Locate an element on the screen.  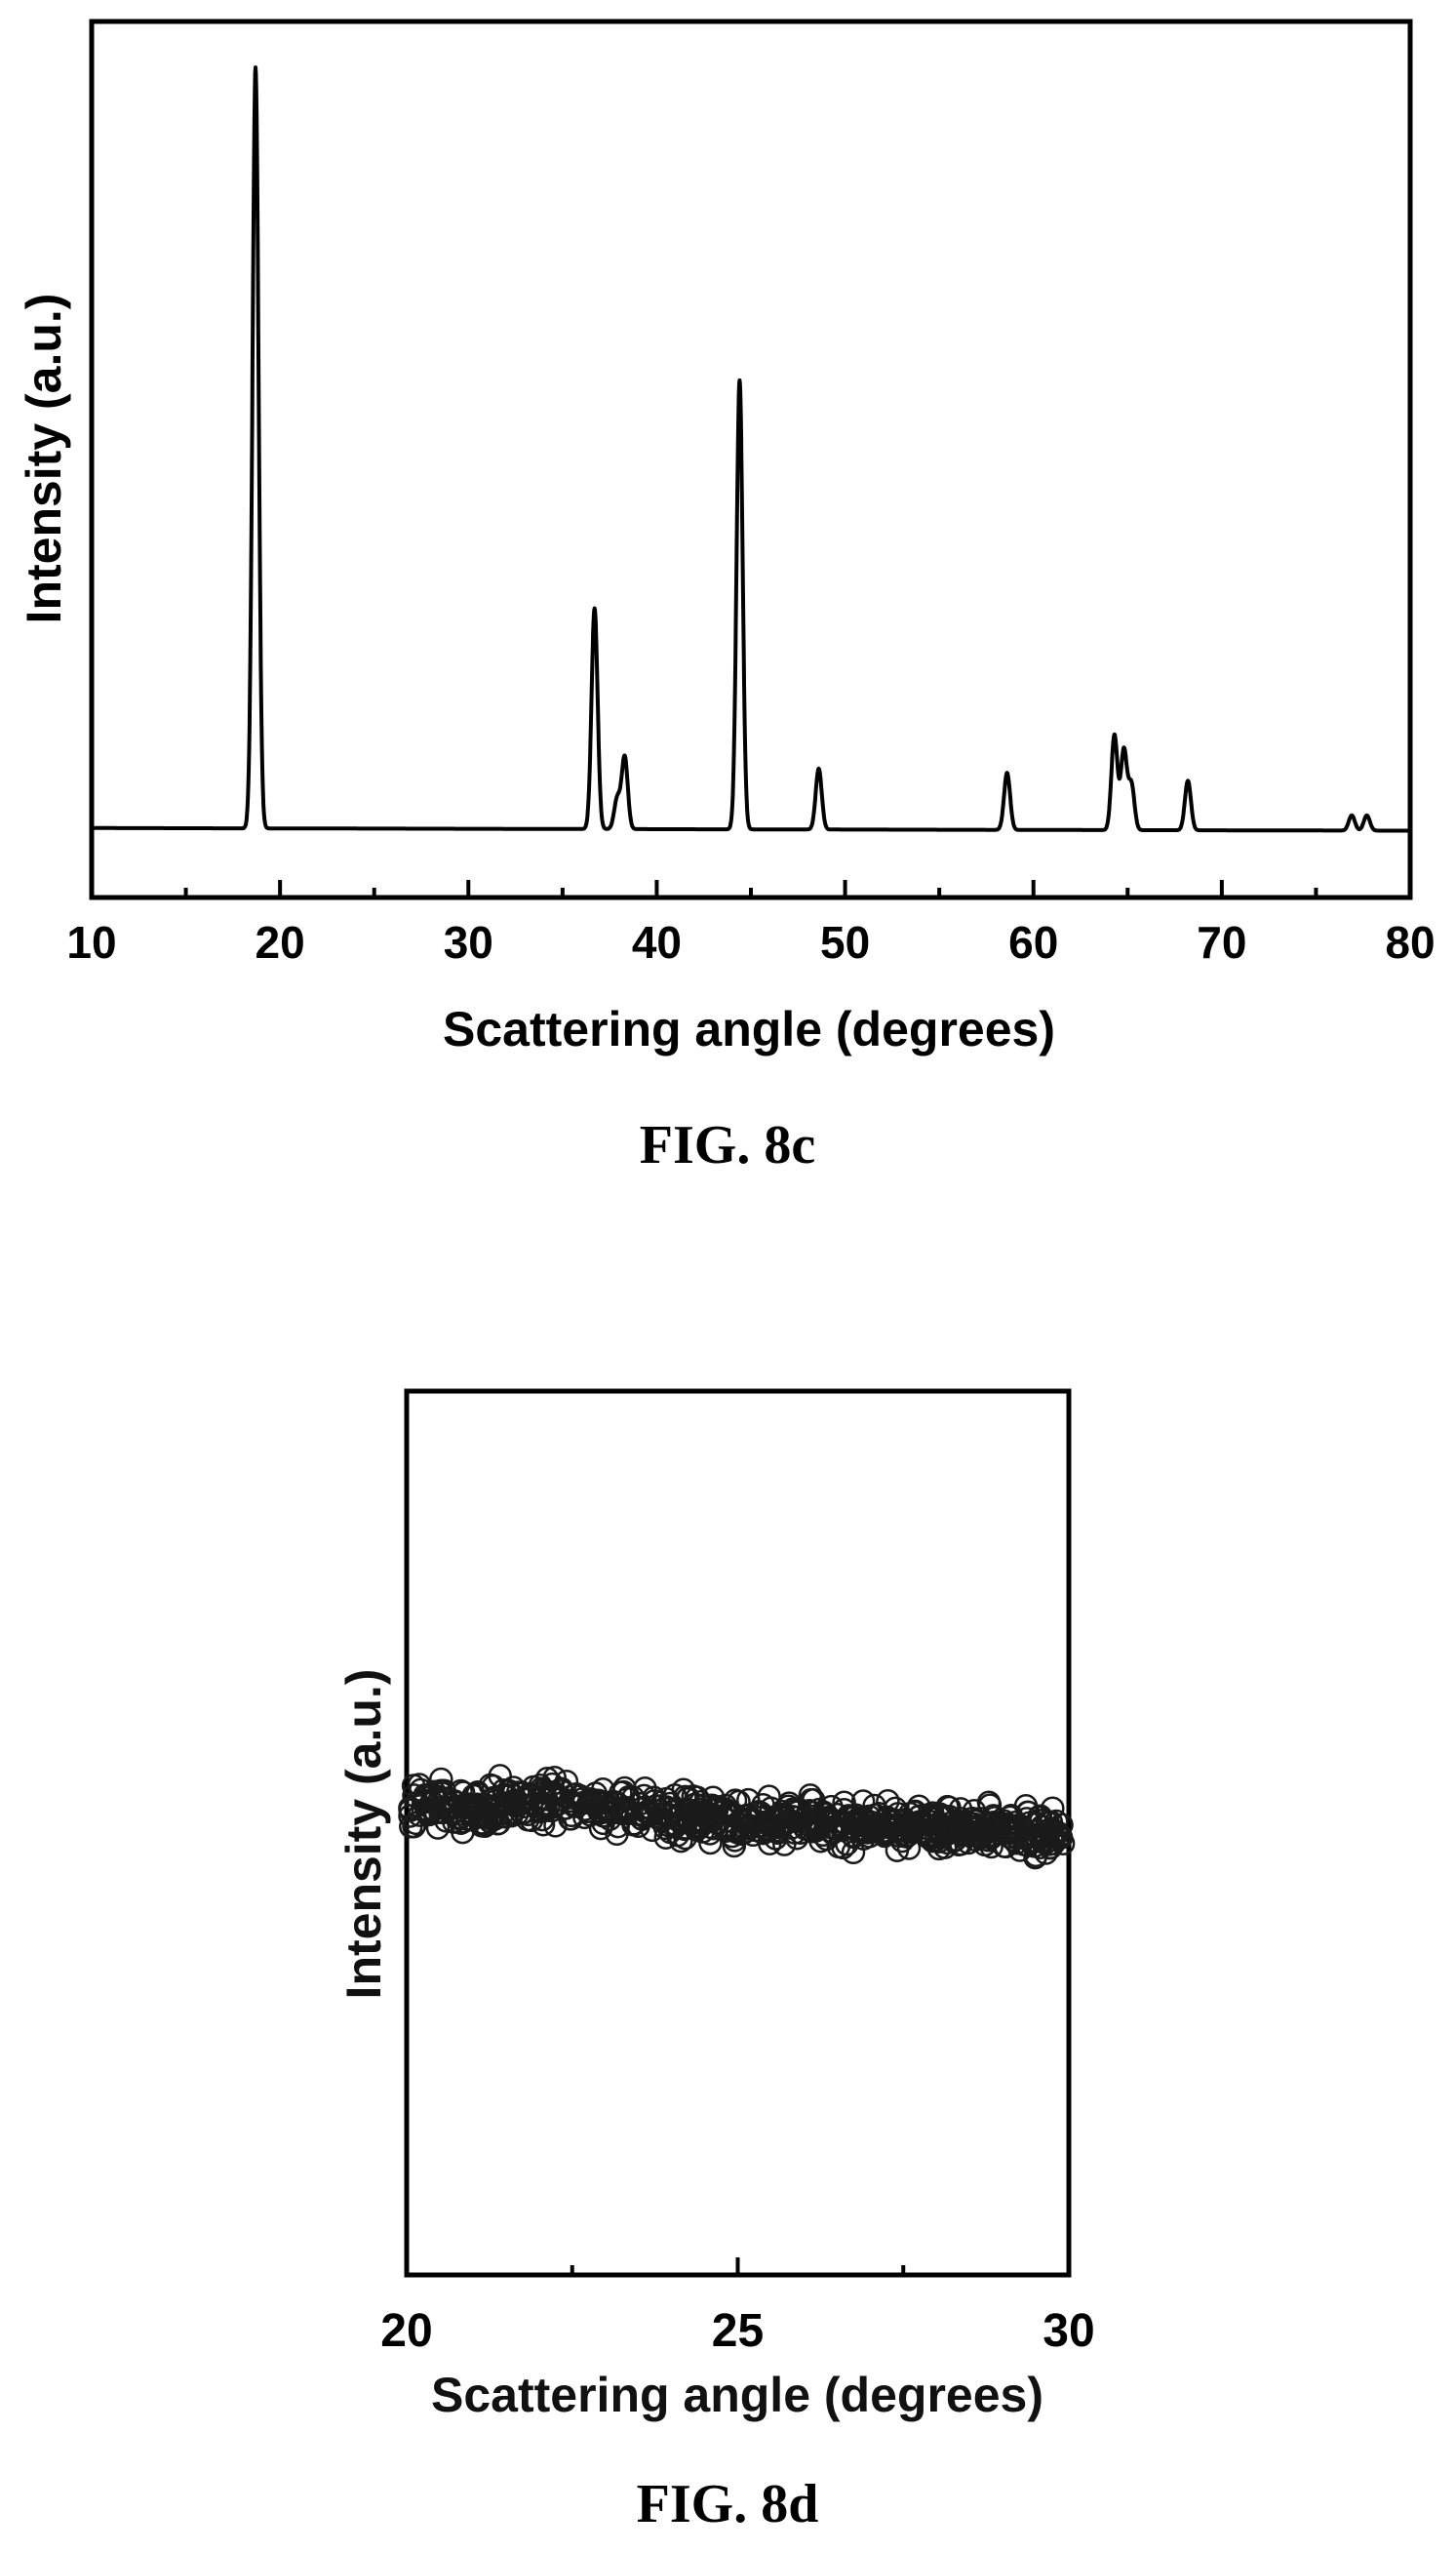
x-tick-label: 50 is located at coordinates (845, 942).